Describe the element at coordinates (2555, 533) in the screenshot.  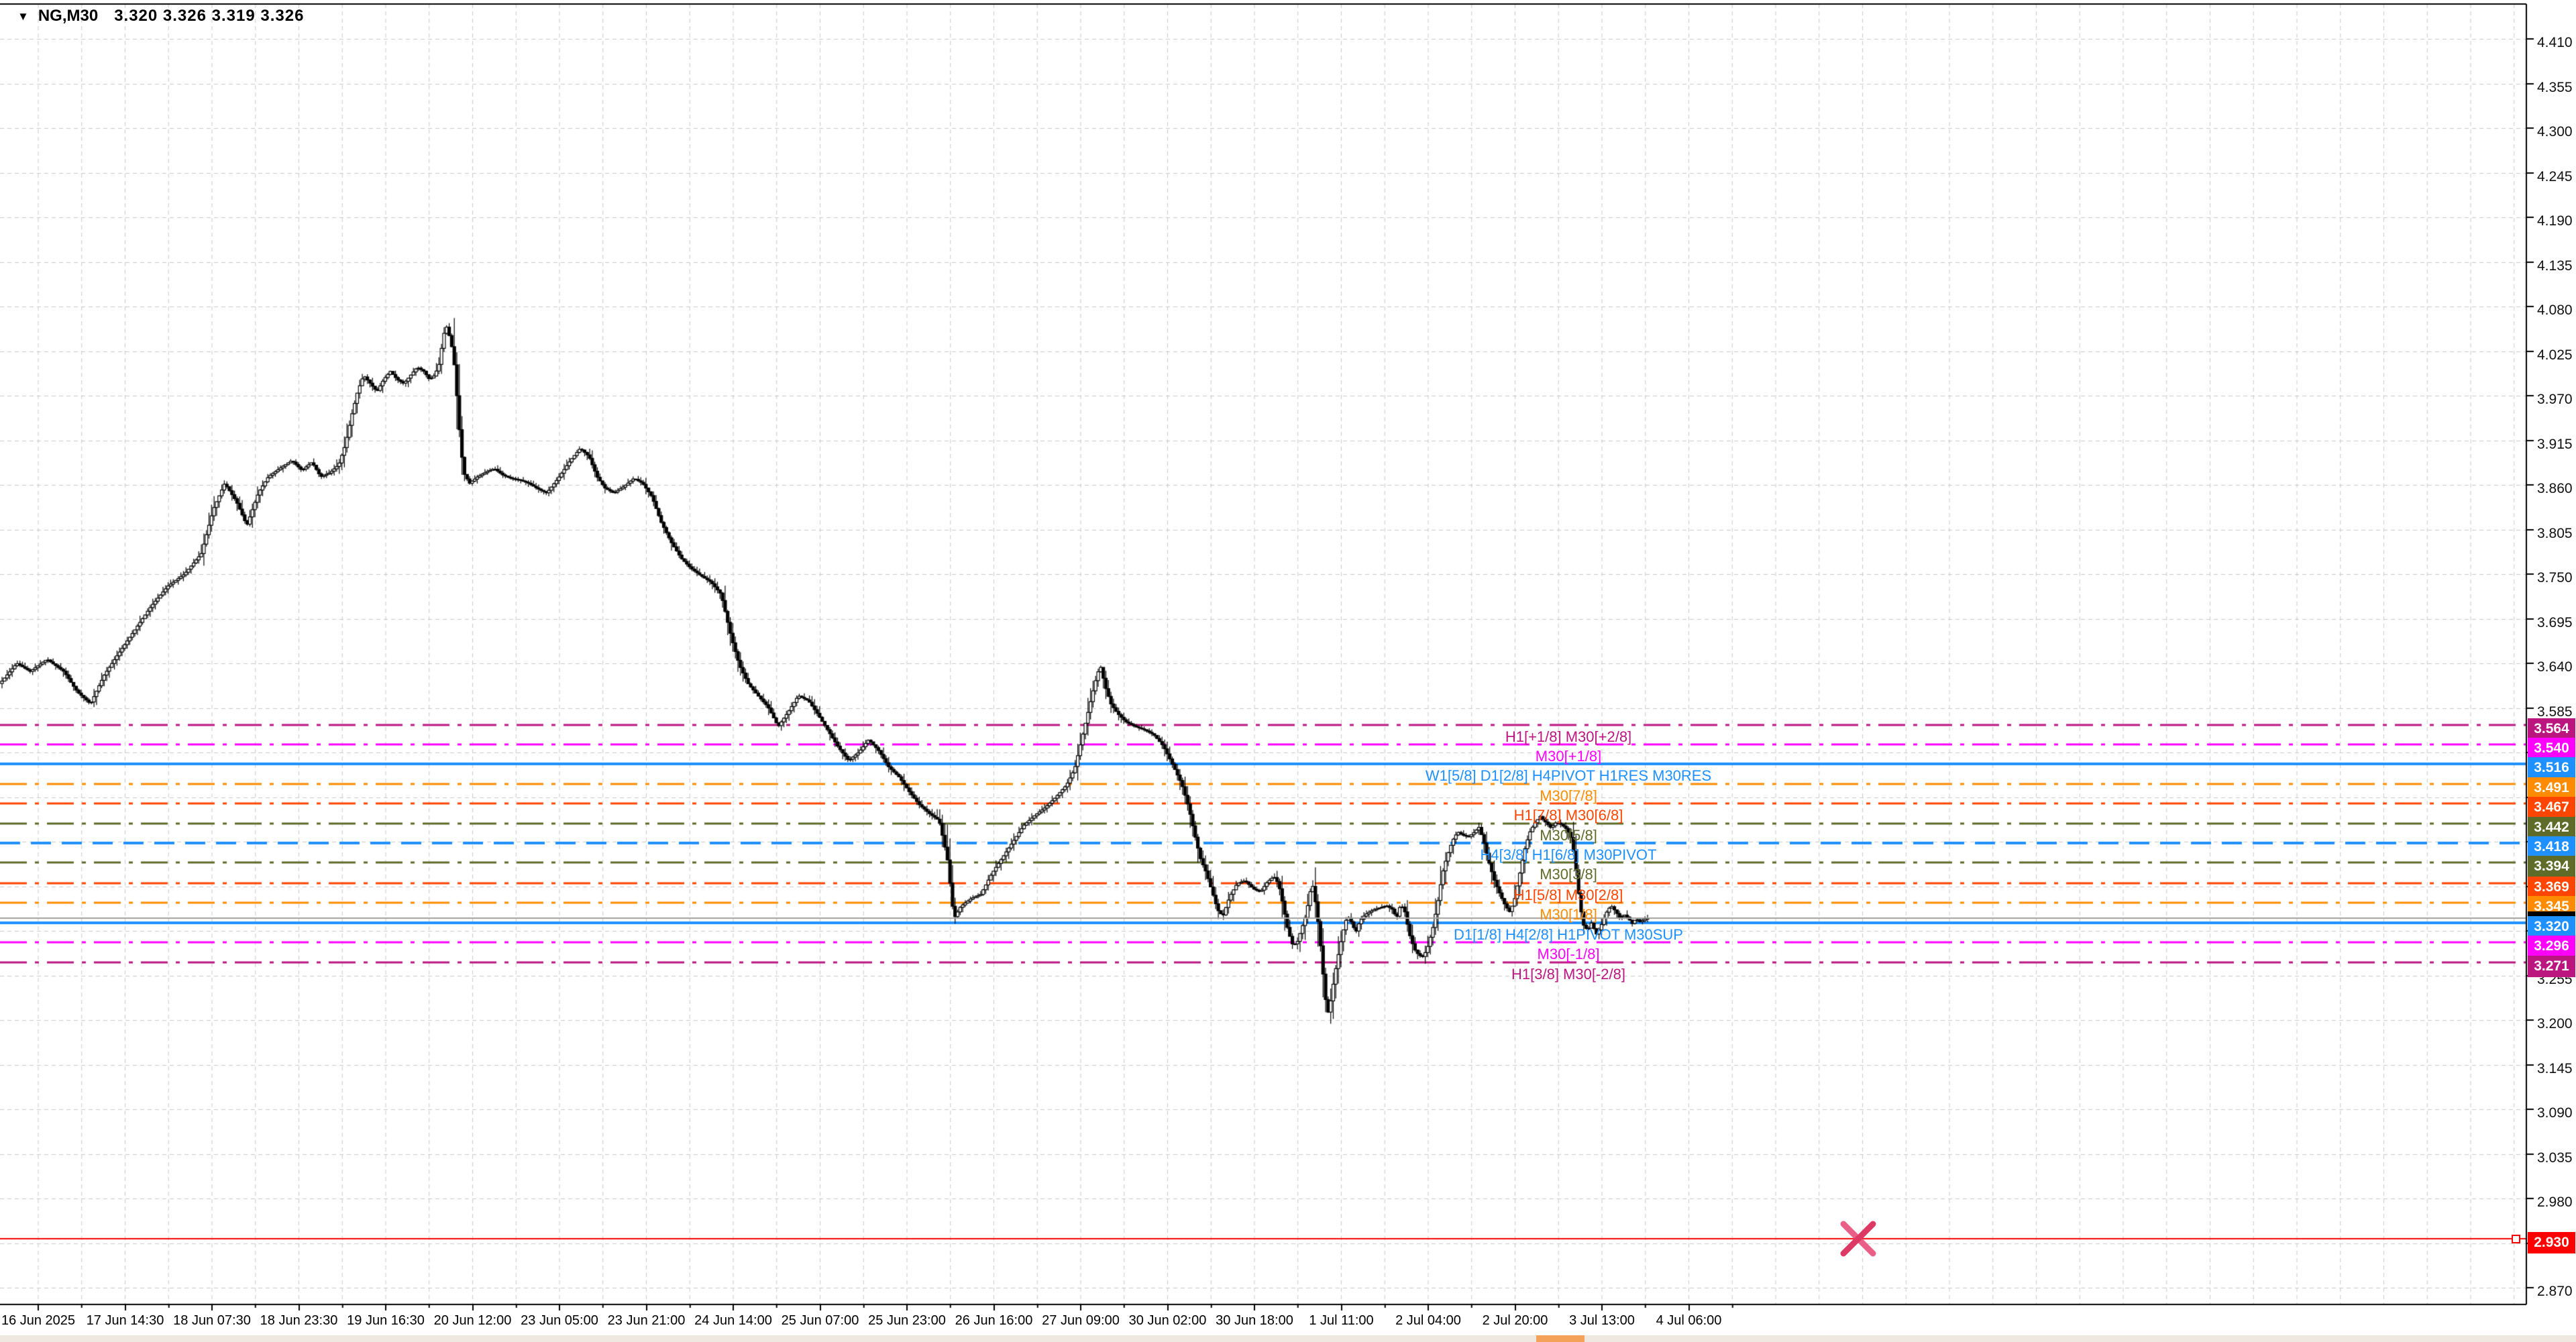
I see `price-tick-label: 3.805` at that location.